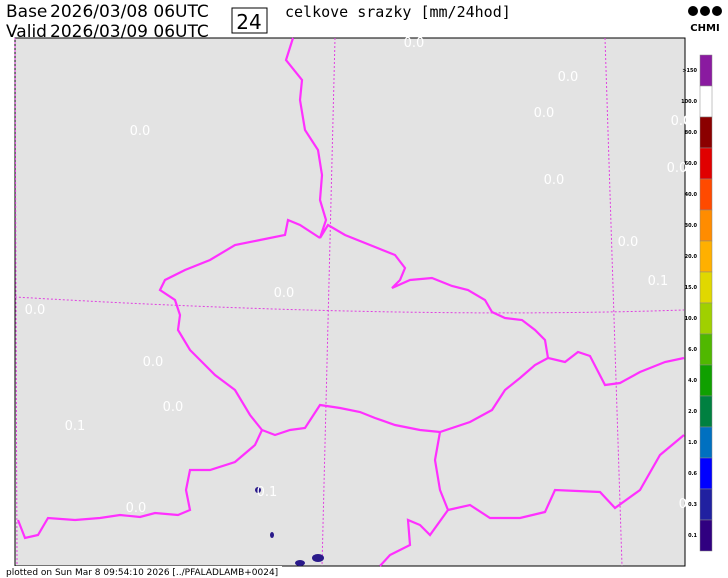 This screenshot has height=578, width=728. Describe the element at coordinates (689, 71) in the screenshot. I see `legend-label: >150` at that location.